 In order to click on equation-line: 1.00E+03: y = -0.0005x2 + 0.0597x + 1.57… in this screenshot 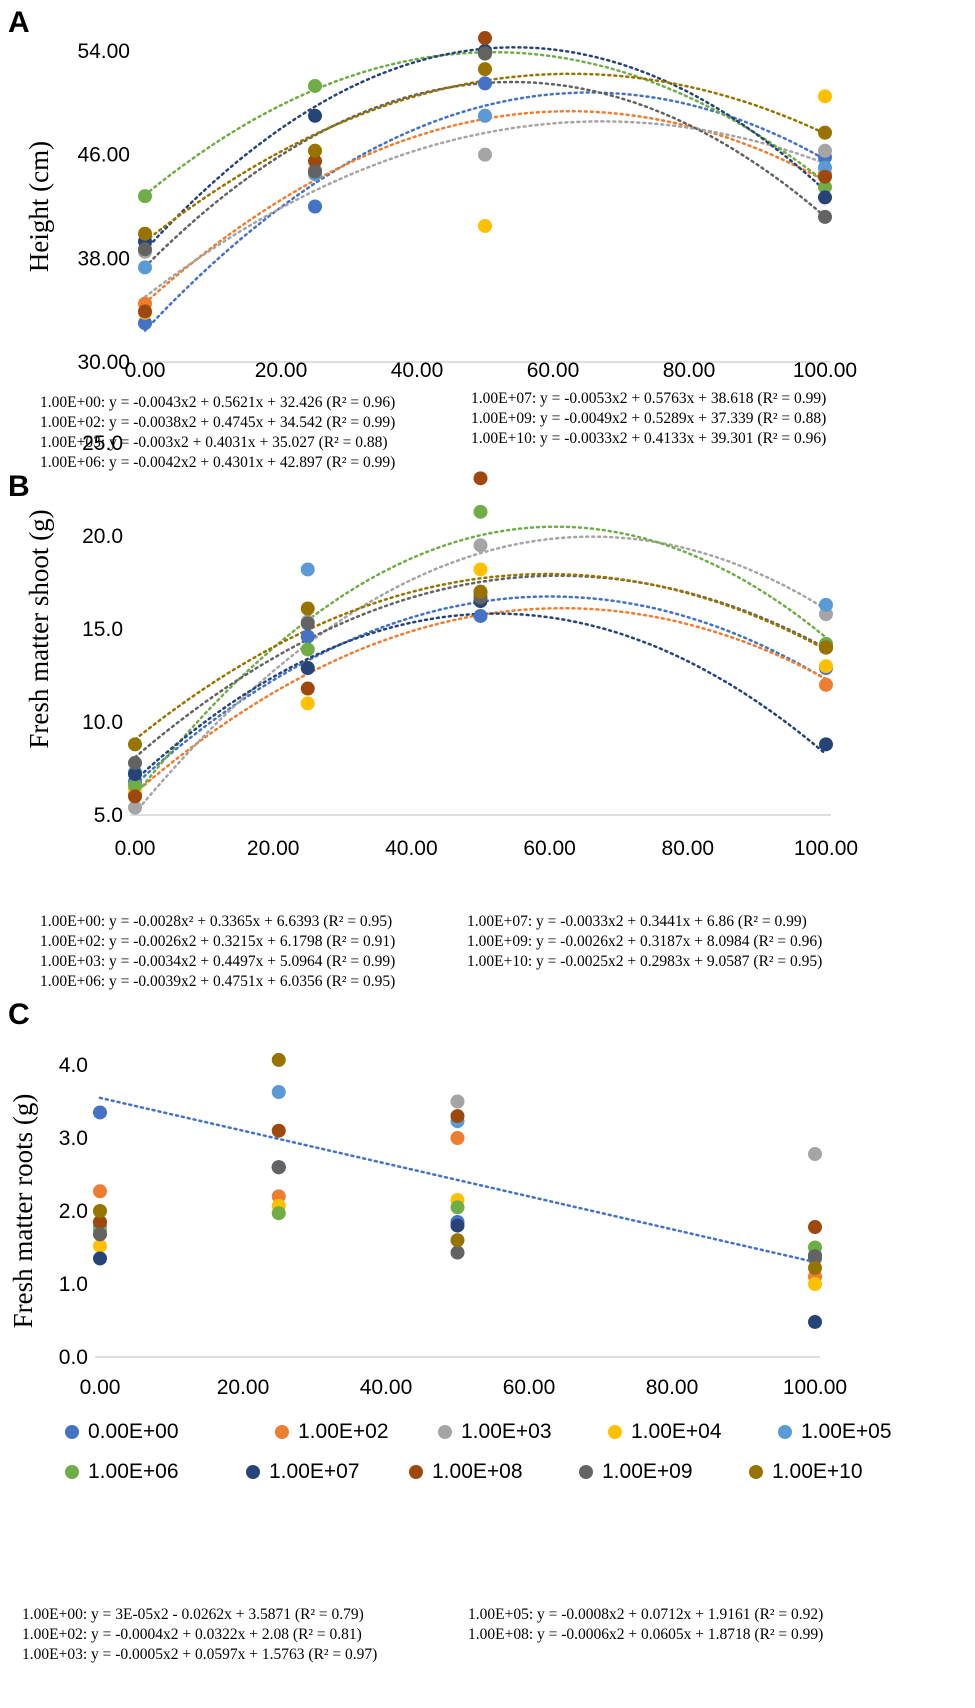, I will do `click(200, 1654)`.